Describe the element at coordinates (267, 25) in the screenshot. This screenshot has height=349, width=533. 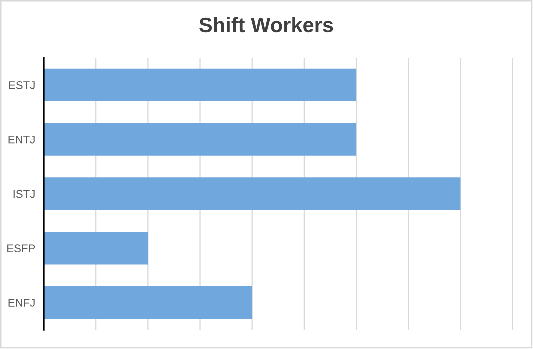
I see `chart-title: Shift Workers` at that location.